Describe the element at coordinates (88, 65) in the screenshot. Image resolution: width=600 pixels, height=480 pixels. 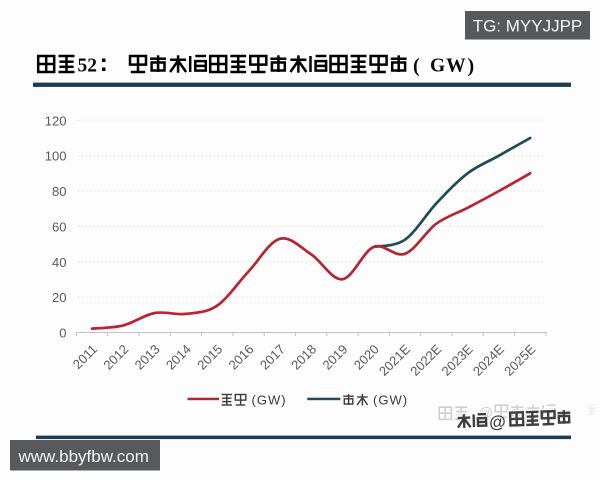
I see `svg-text: 52` at that location.